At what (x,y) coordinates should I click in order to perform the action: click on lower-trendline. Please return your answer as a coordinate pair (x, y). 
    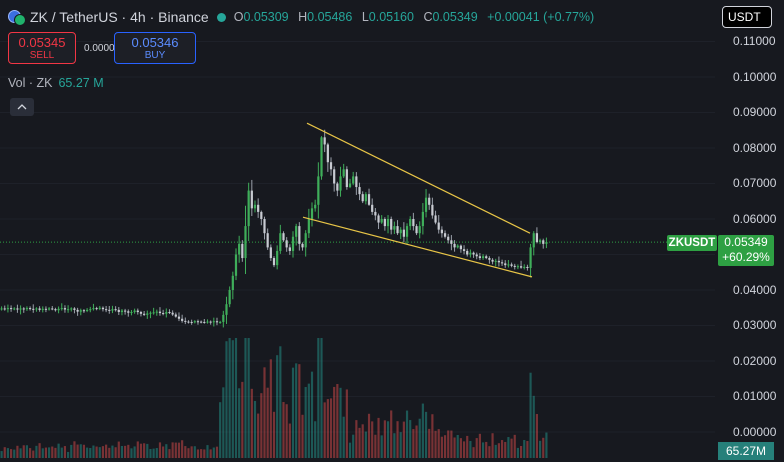
    Looking at the image, I should click on (417, 247).